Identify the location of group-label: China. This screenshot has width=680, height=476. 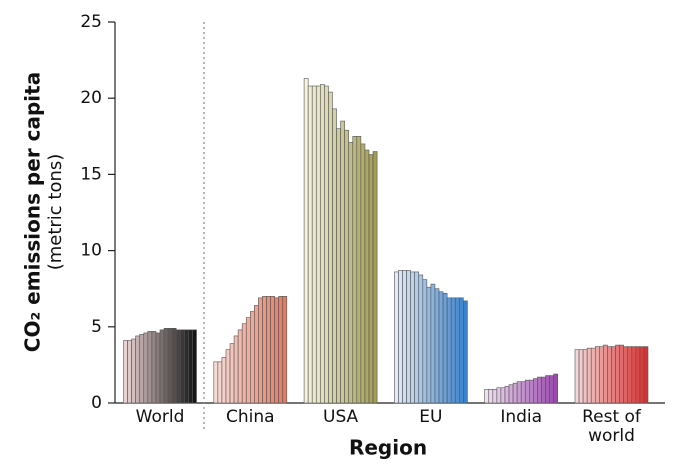
(250, 417).